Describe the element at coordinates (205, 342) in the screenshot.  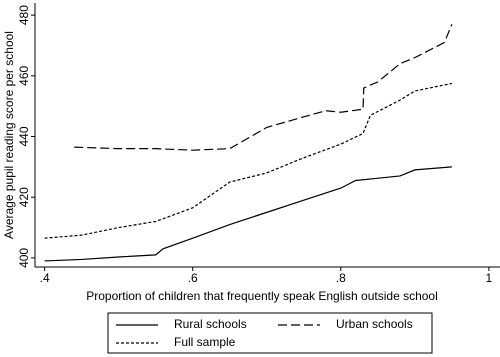
I see `legend-label: Full sample` at that location.